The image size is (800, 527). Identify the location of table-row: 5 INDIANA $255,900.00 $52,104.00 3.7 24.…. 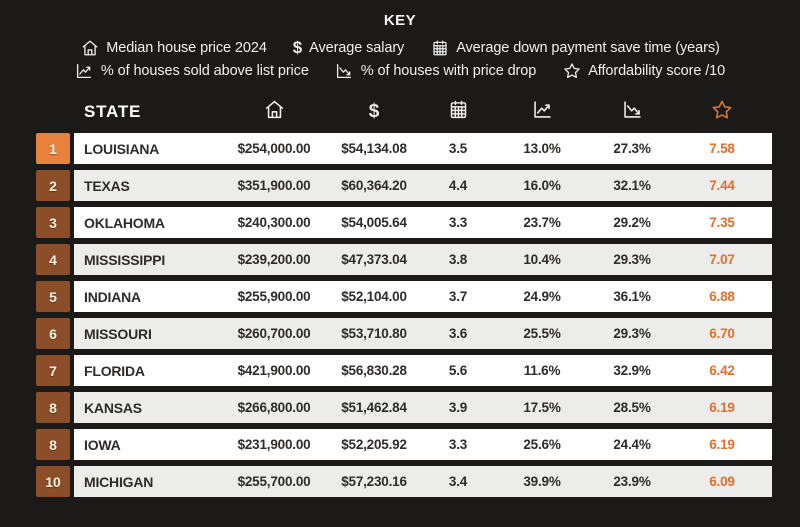
(404, 296).